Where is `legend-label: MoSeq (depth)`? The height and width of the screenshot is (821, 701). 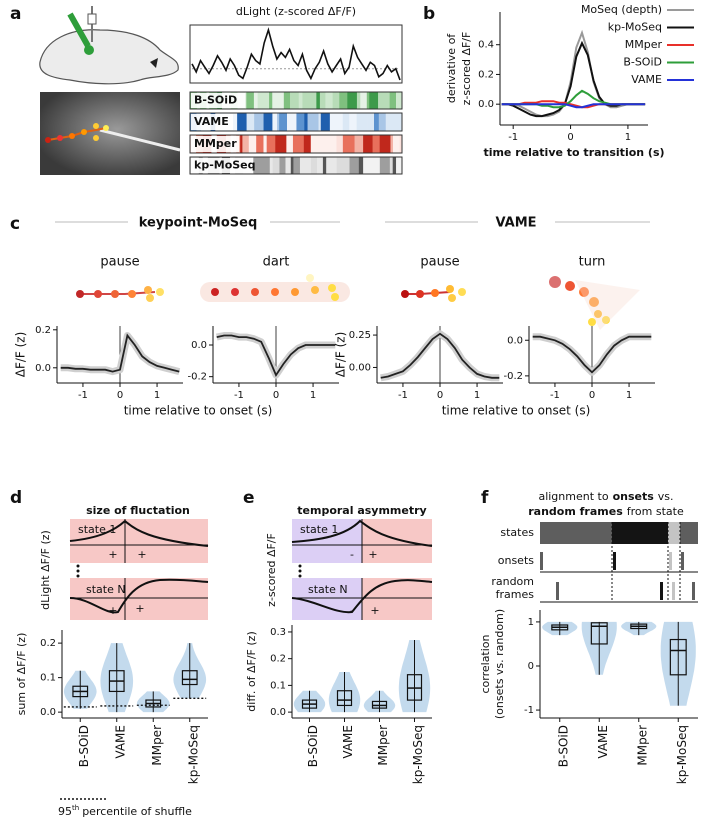 legend-label: MoSeq (depth) is located at coordinates (621, 9).